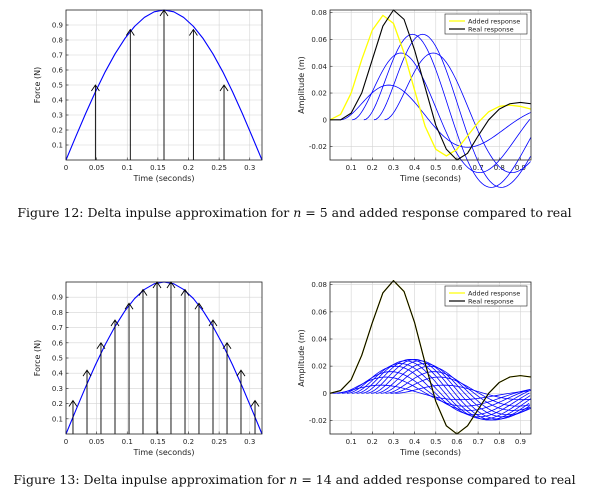  I want to click on x-tick-label: 0.7, so click(478, 168).